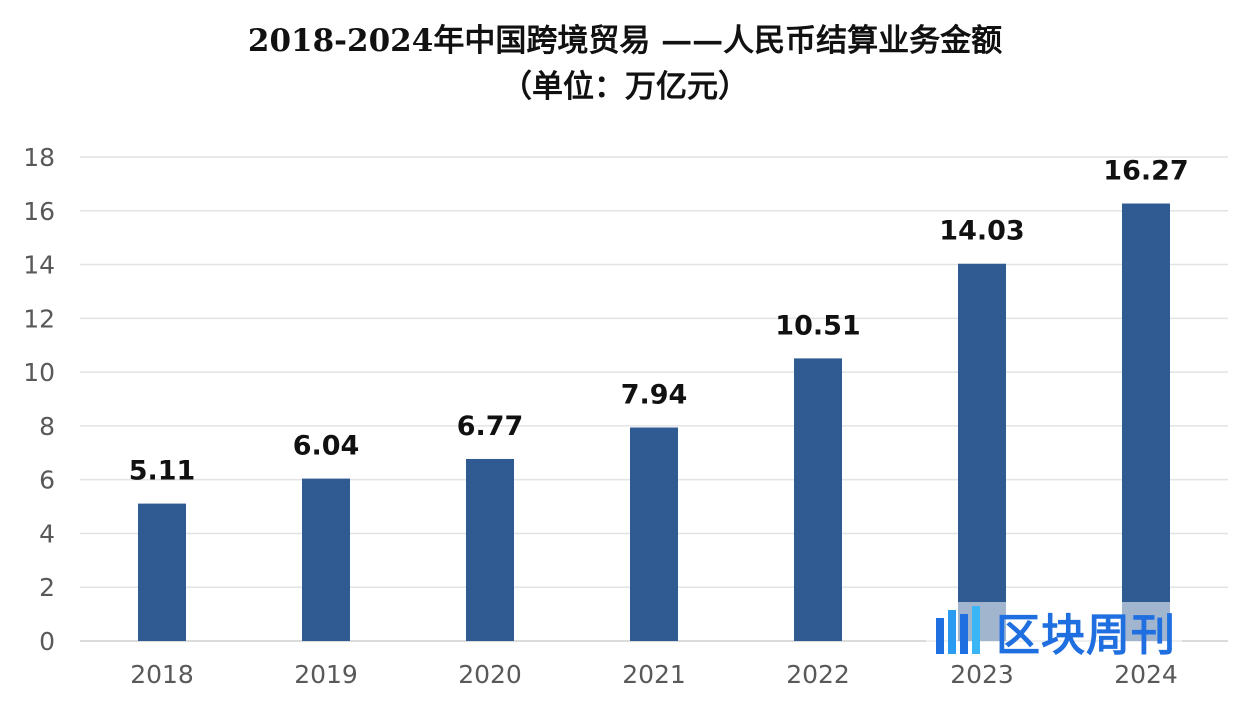 This screenshot has height=710, width=1250. I want to click on bar-2018, so click(162, 572).